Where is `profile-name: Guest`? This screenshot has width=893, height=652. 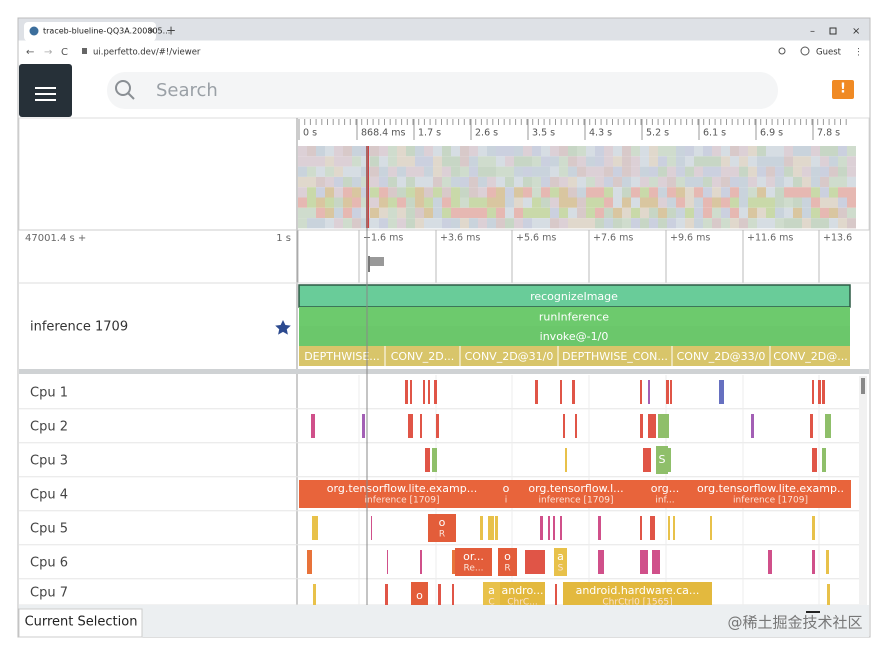 profile-name: Guest is located at coordinates (829, 53).